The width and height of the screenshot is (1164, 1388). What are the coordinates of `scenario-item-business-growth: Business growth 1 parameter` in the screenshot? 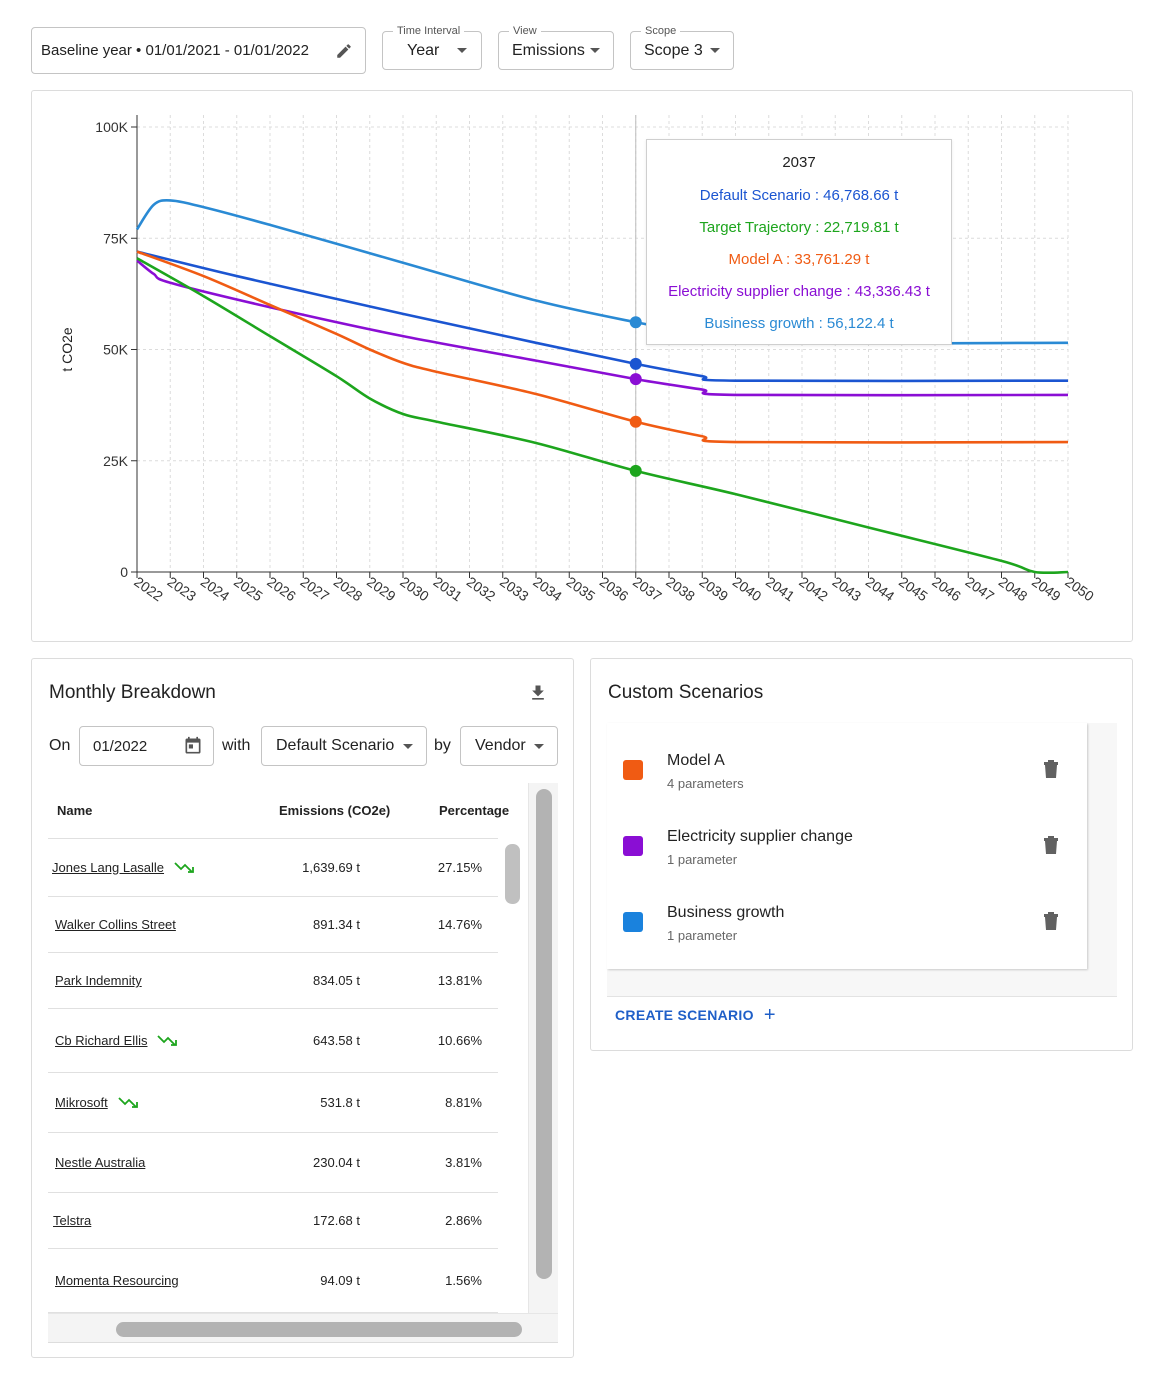 It's located at (847, 933).